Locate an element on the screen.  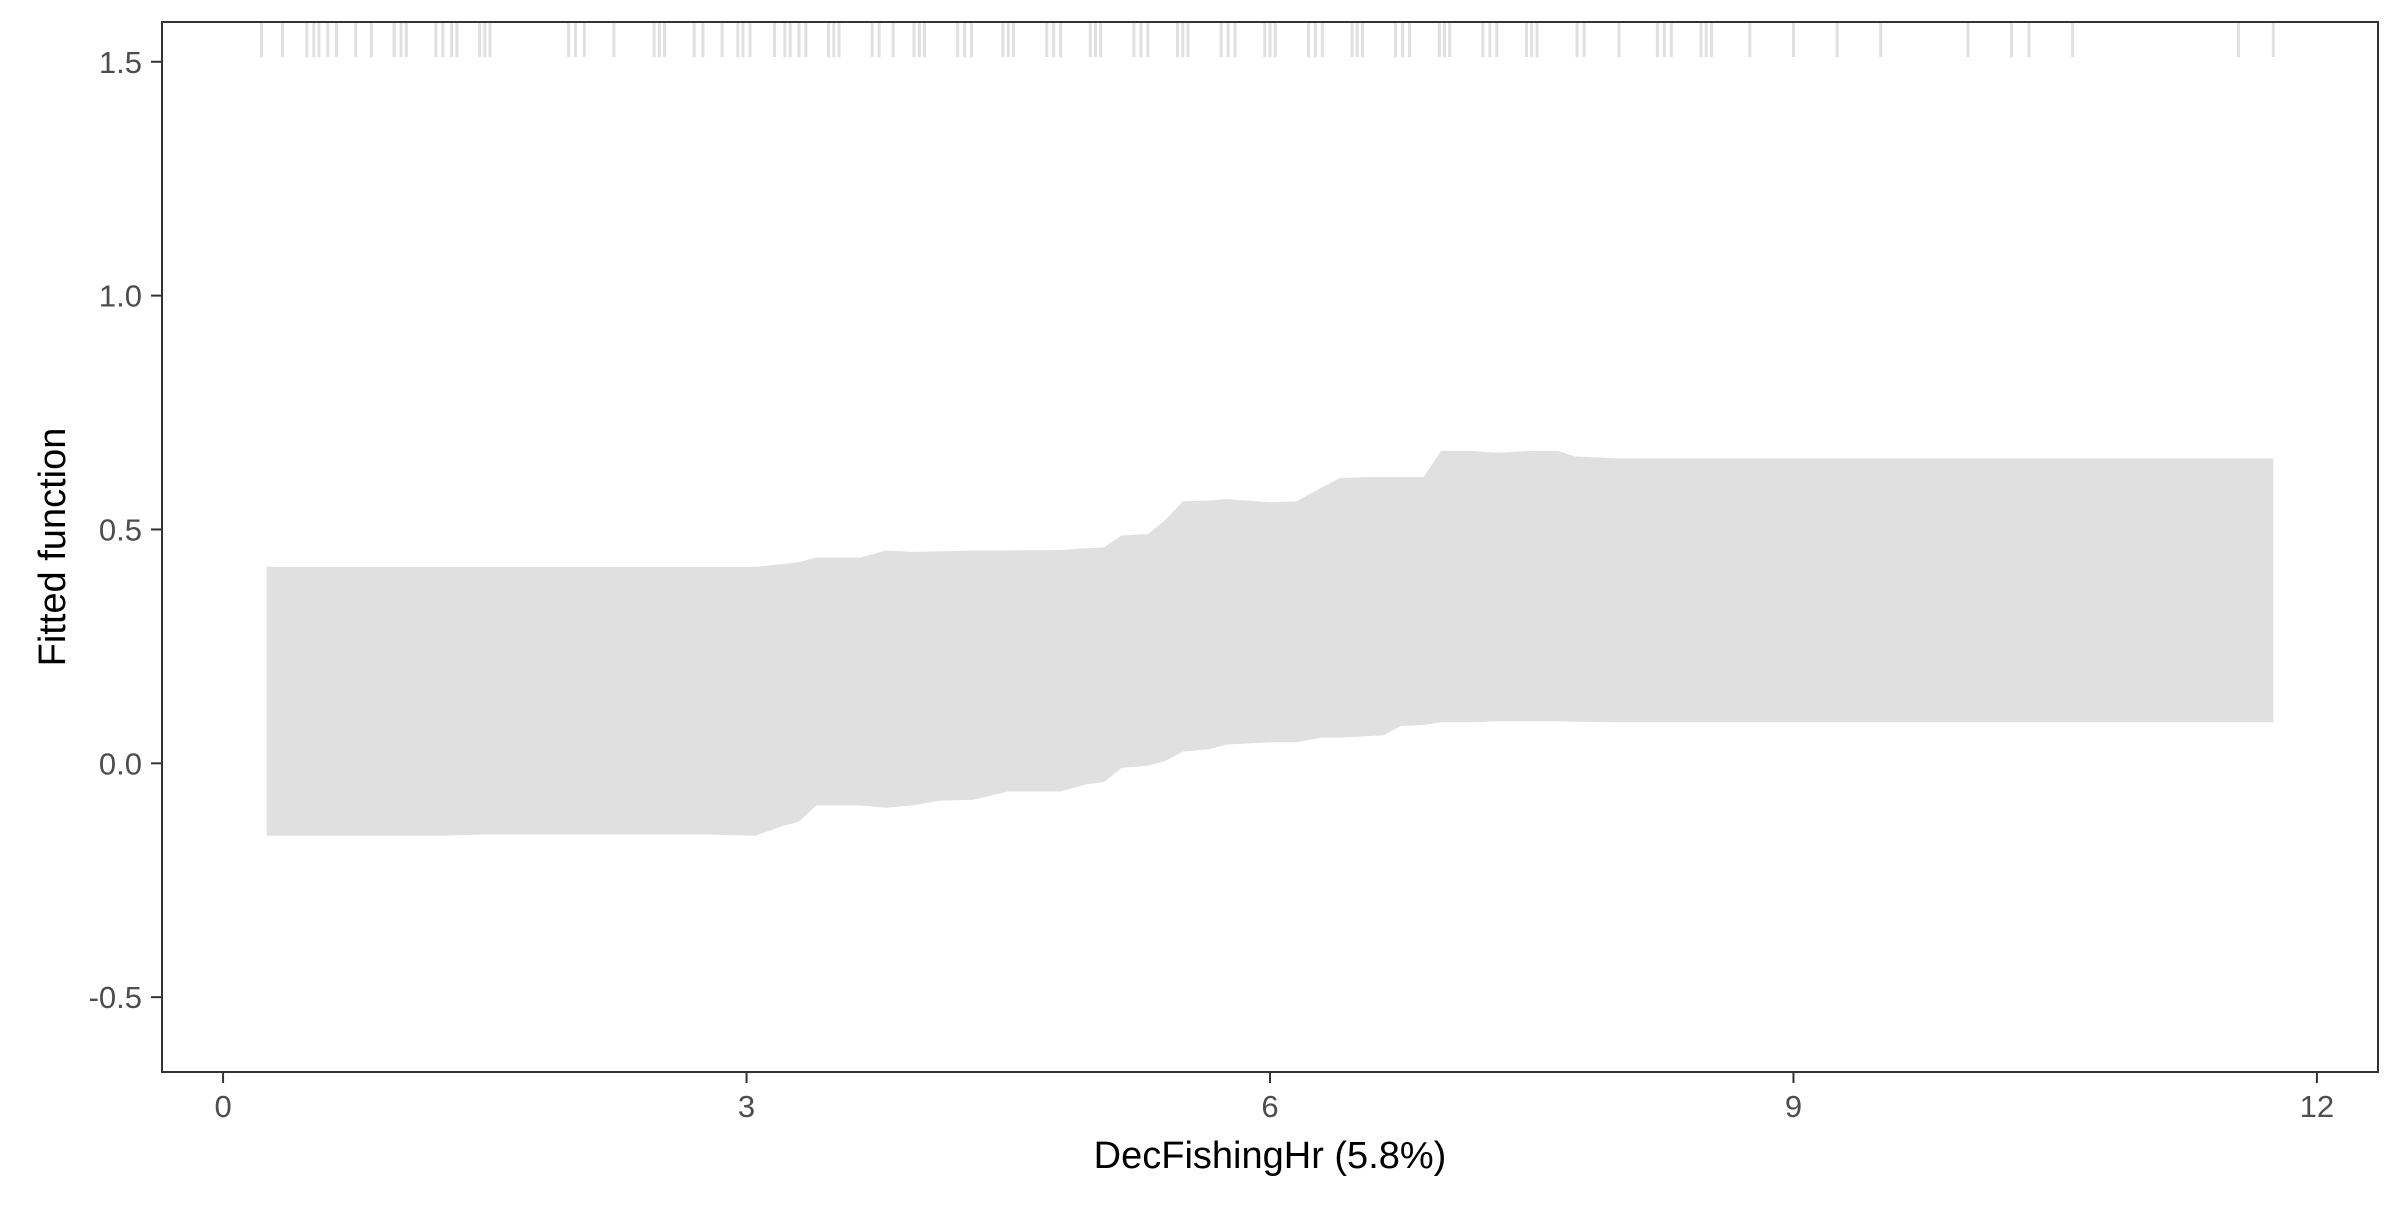
y-tick-label: 0.0 is located at coordinates (120, 763).